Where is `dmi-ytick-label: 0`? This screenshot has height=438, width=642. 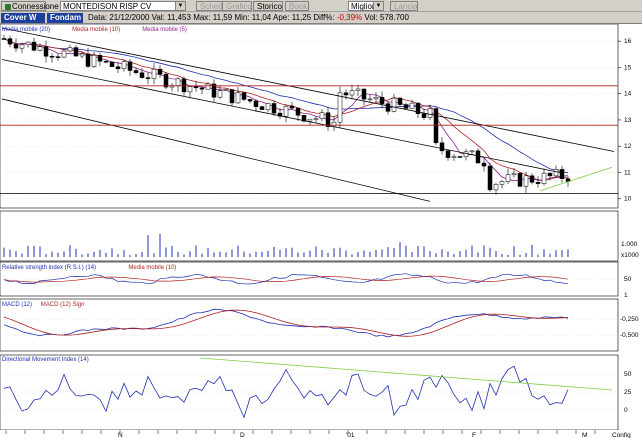 dmi-ytick-label: 0 is located at coordinates (626, 410).